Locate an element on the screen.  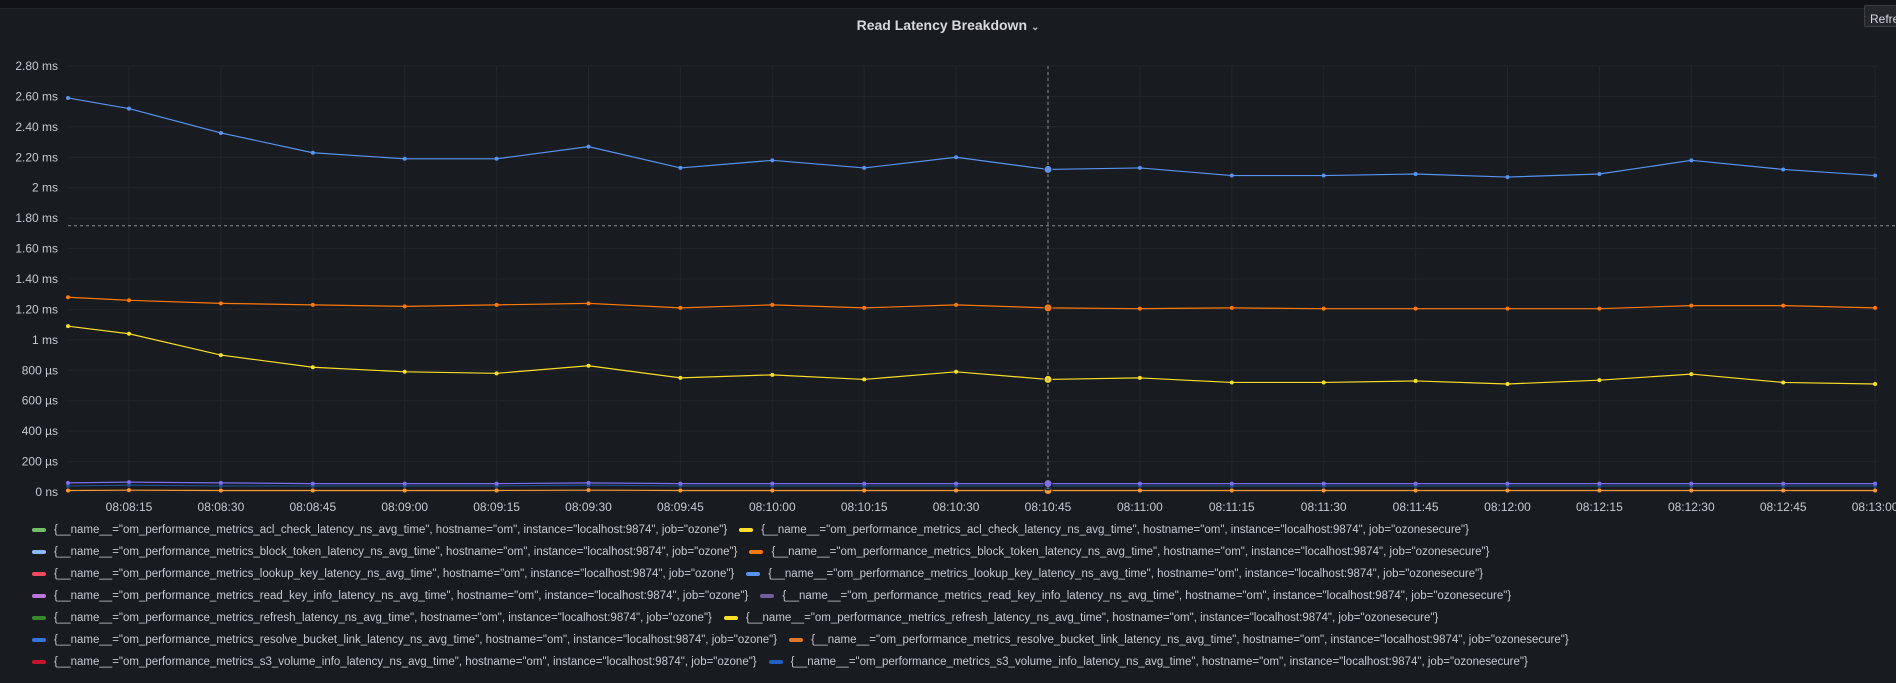
x-tick-label: 08:12:15 is located at coordinates (1599, 507).